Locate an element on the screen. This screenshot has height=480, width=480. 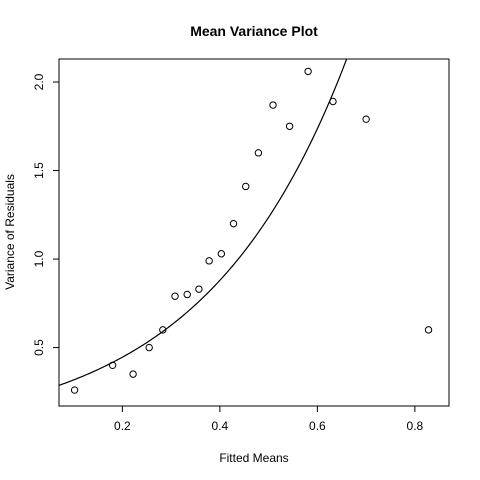
y-tick-label: 1.0 is located at coordinates (39, 258).